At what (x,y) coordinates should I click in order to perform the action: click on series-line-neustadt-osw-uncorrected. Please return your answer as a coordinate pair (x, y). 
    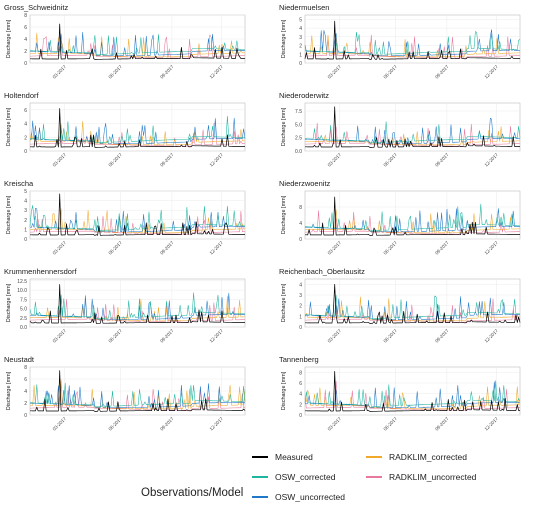
    Looking at the image, I should click on (138, 395).